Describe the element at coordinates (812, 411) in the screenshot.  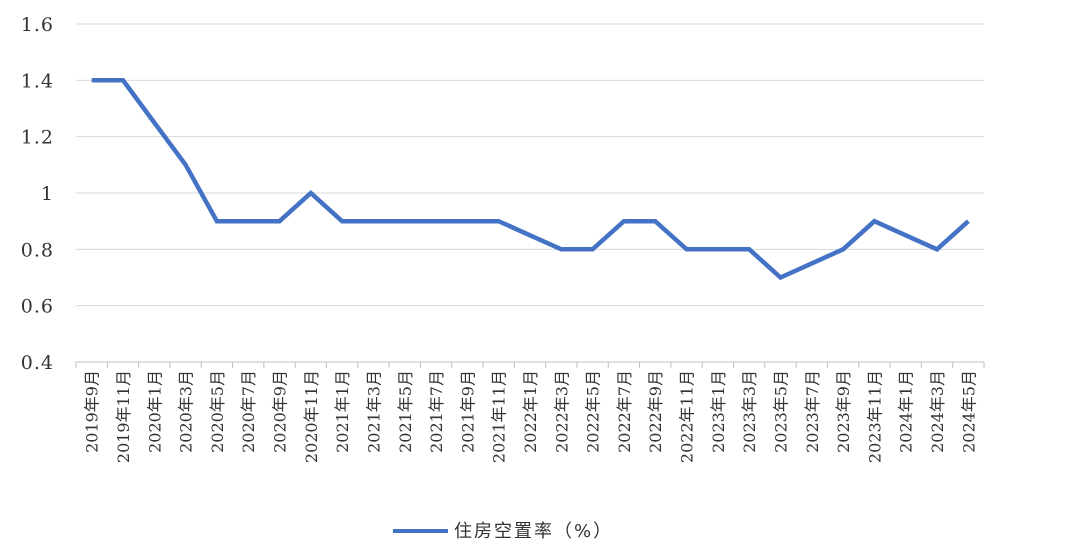
I see `x-tick-label: 2023年7月` at that location.